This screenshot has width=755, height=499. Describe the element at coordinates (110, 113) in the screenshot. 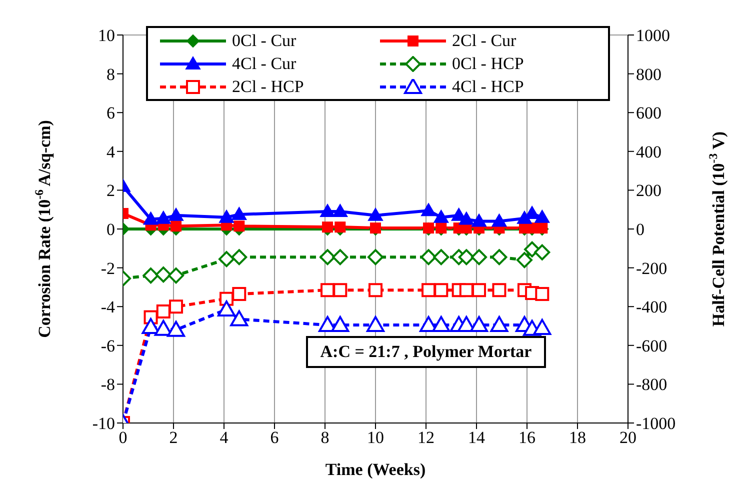

I see `y-tick-label: 6` at that location.